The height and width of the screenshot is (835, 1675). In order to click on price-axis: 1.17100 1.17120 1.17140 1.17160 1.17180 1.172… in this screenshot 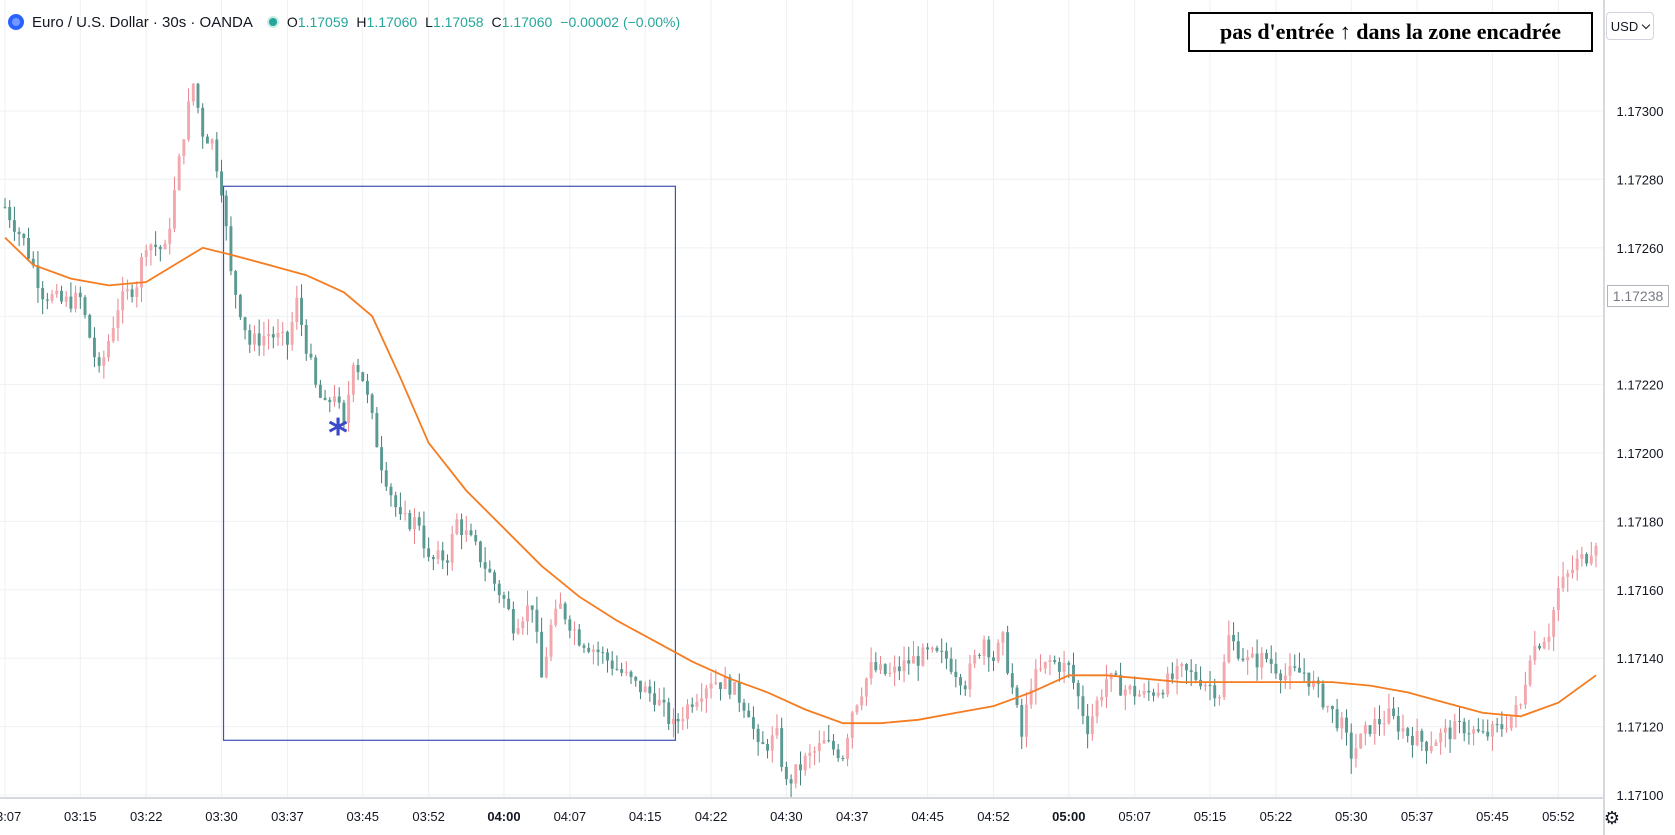, I will do `click(1640, 453)`.